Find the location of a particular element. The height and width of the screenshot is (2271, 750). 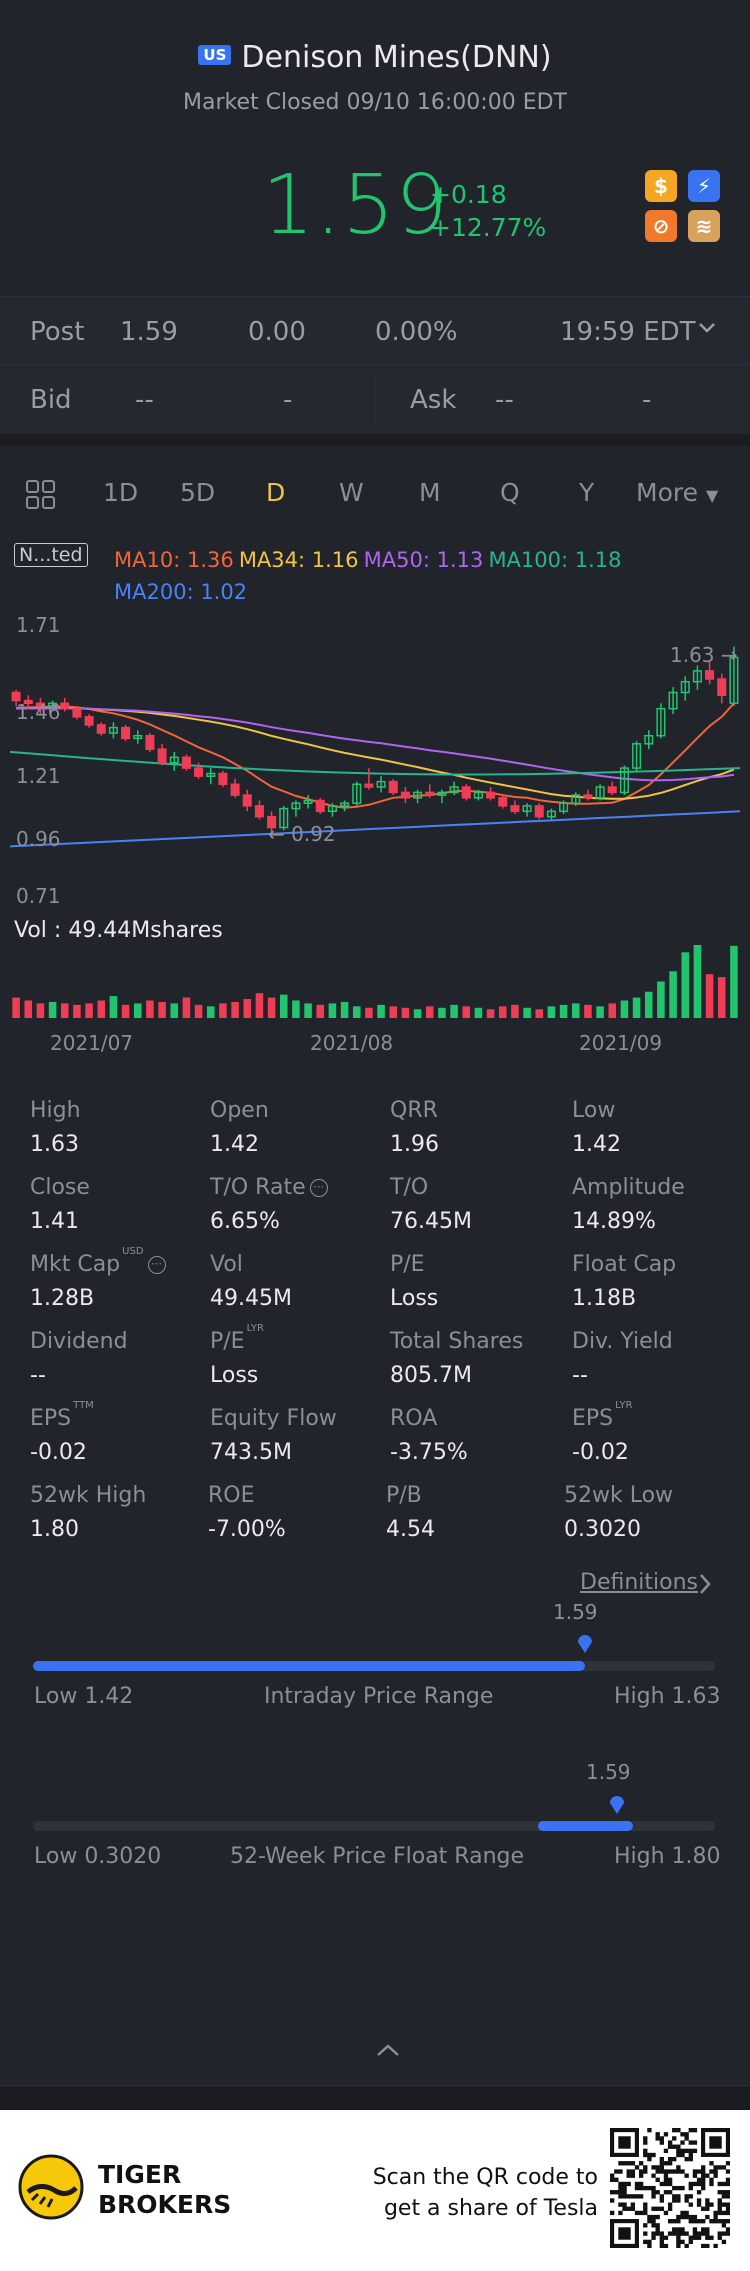

dollar-icon: $ is located at coordinates (661, 186).